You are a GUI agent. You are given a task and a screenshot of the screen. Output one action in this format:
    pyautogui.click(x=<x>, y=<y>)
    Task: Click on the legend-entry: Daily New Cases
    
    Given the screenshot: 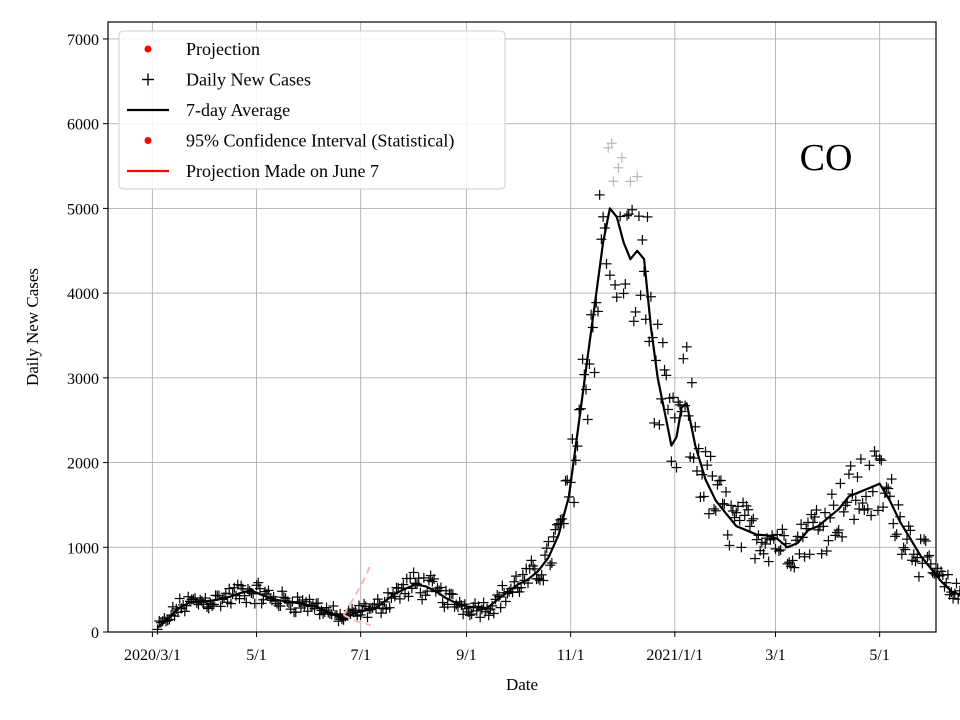 What is the action you would take?
    pyautogui.click(x=226, y=80)
    